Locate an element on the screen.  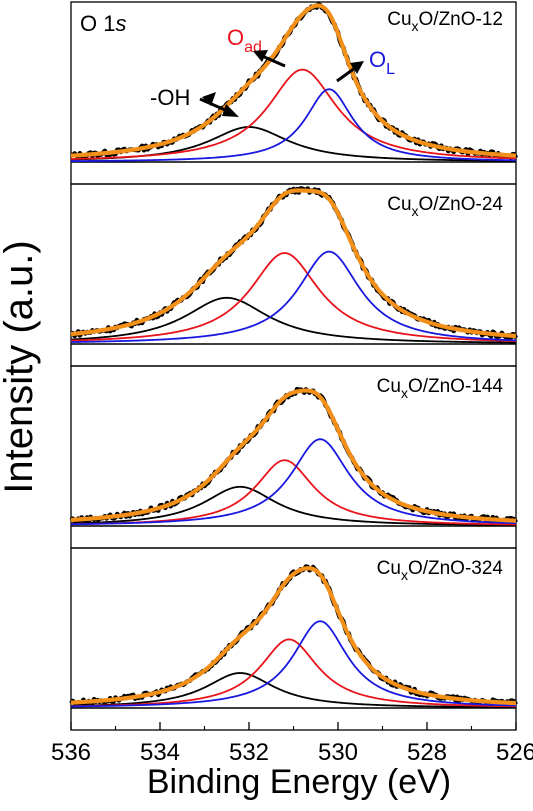
sample-label: CuxO/ZnO-12 is located at coordinates (445, 21).